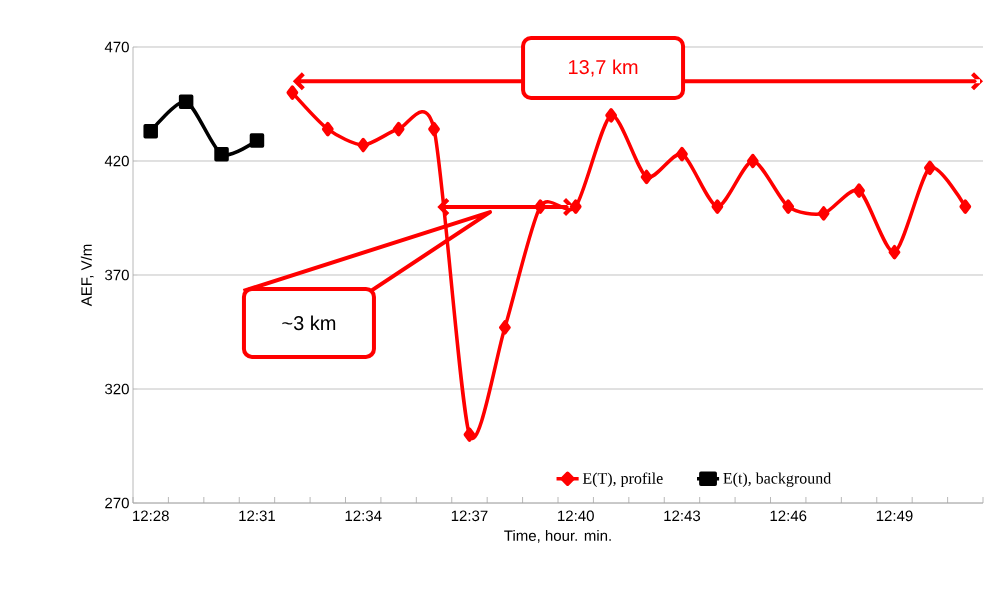 The width and height of the screenshot is (1004, 615). I want to click on y-tick-label: 320, so click(117, 389).